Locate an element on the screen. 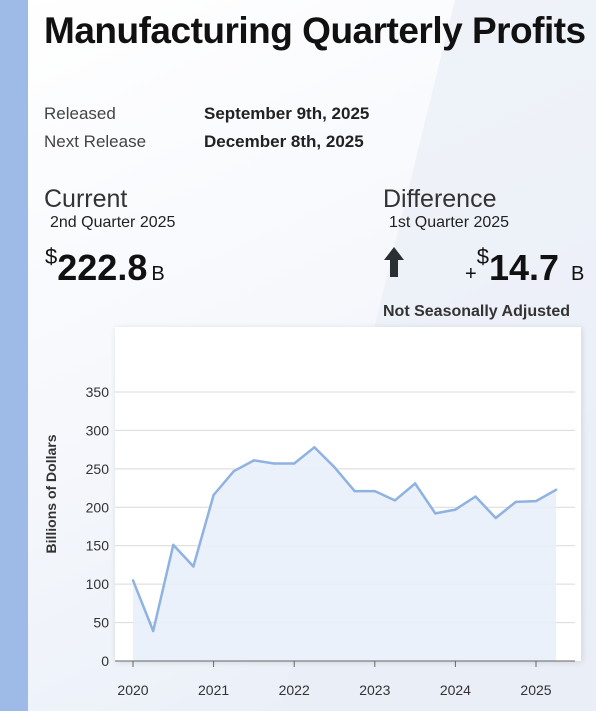 Image resolution: width=596 pixels, height=711 pixels. difference-value: 14.7 is located at coordinates (524, 267).